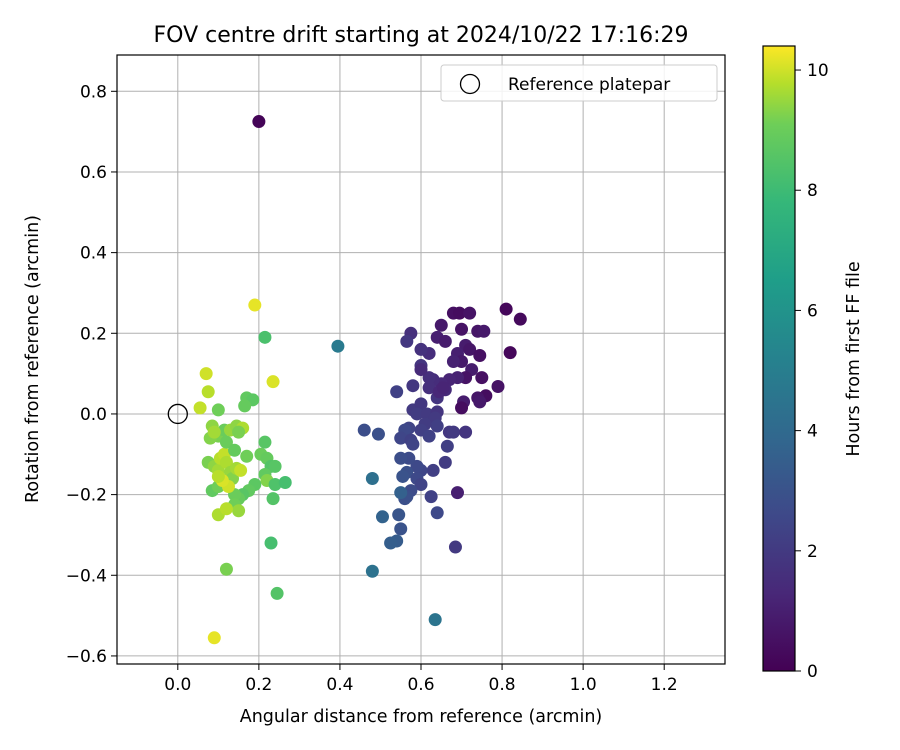 The image size is (900, 750). Describe the element at coordinates (470, 84) in the screenshot. I see `legend-marker-open-circle` at that location.